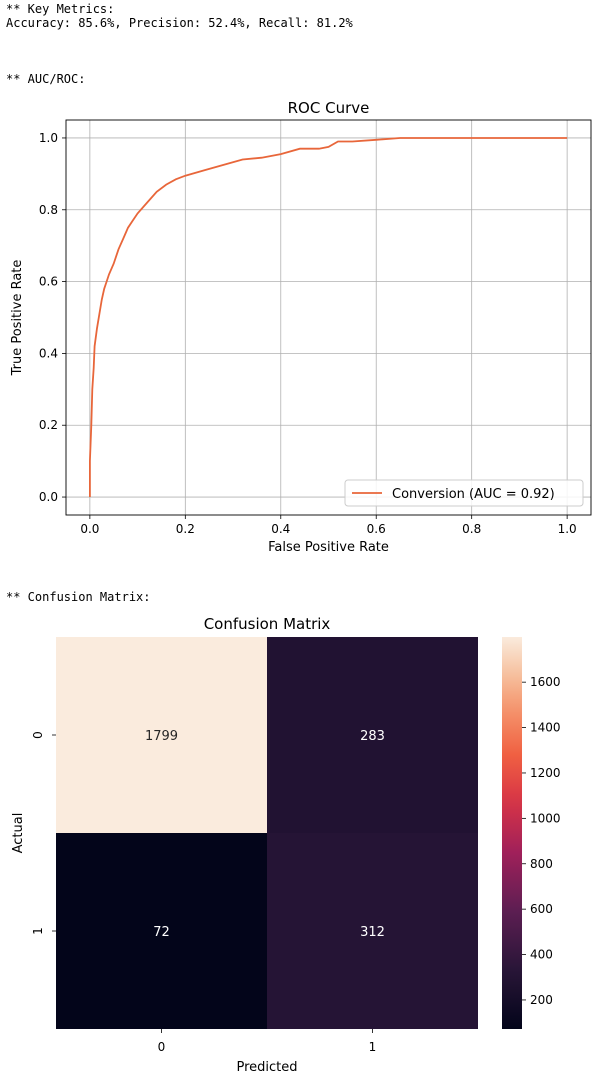 This screenshot has width=608, height=1080. What do you see at coordinates (473, 494) in the screenshot?
I see `roc-legend-label: Conversion (AUC = 0.92)` at bounding box center [473, 494].